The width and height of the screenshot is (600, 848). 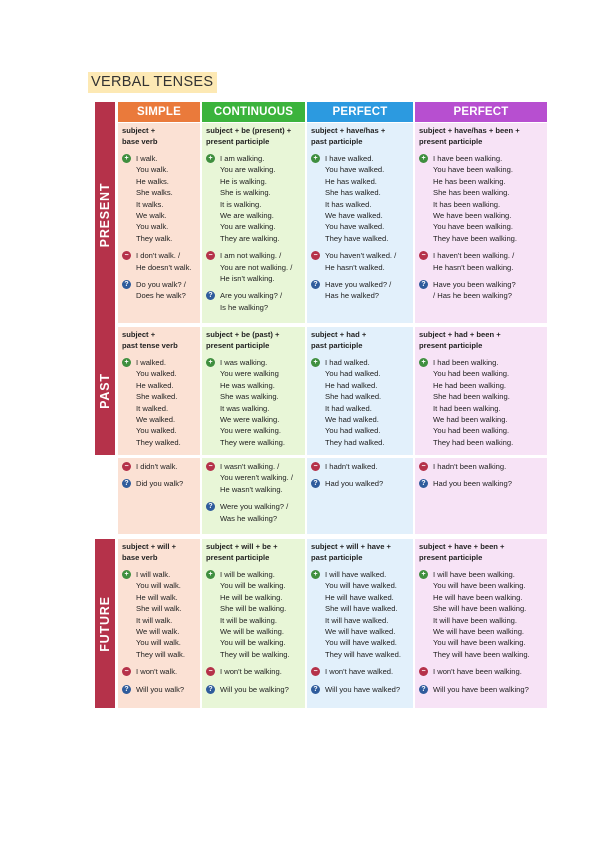 What do you see at coordinates (362, 340) in the screenshot?
I see `formula: subject + had + past participle` at bounding box center [362, 340].